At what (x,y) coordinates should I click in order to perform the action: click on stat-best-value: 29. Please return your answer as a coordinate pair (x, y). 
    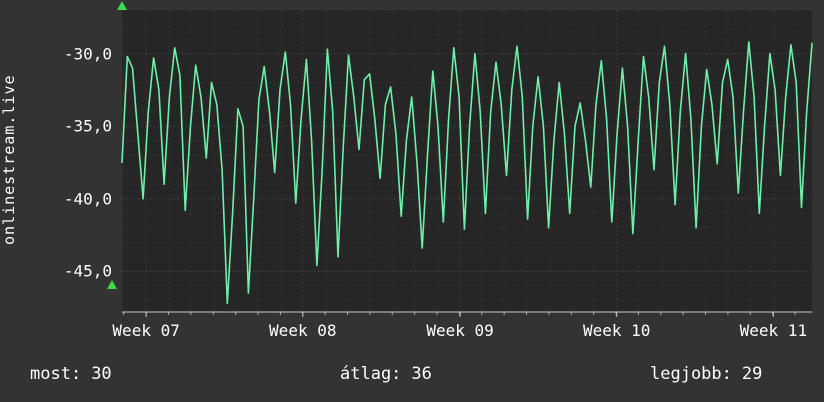
    Looking at the image, I should click on (752, 374).